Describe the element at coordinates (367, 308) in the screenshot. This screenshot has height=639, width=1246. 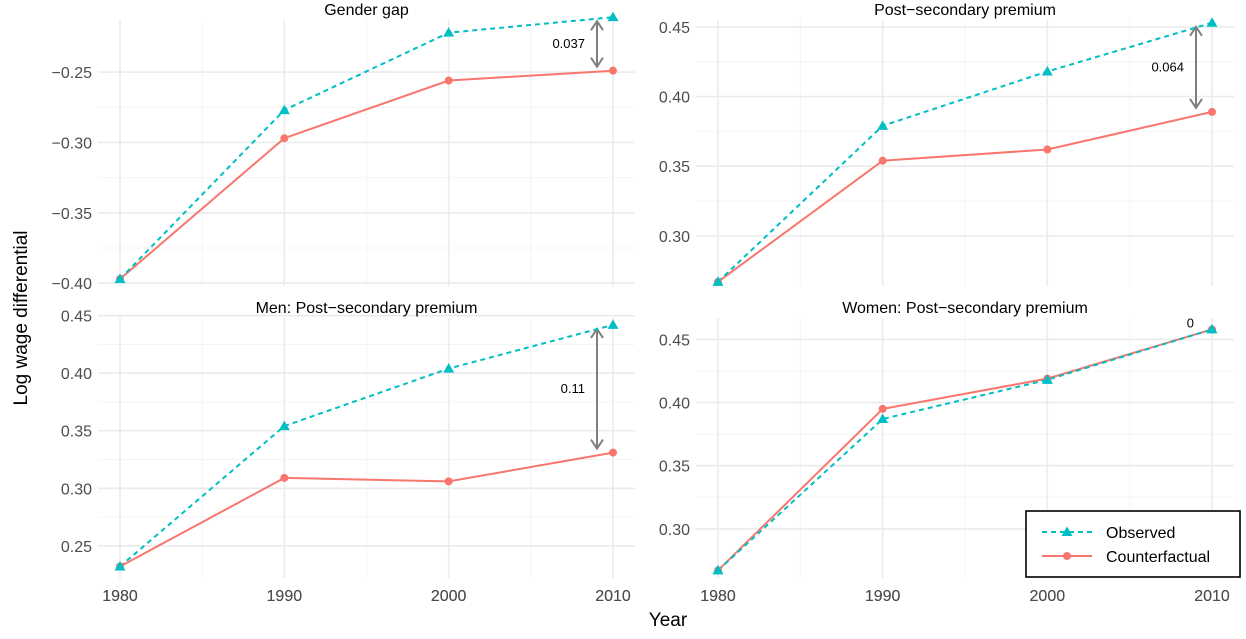
I see `panel-title: Men: Post−secondary premium` at that location.